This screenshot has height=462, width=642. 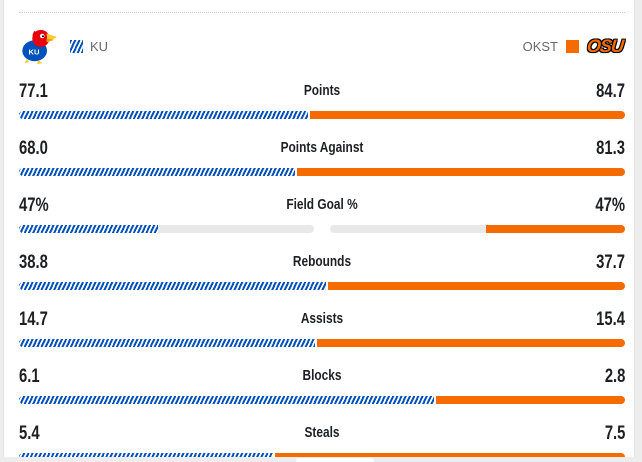 What do you see at coordinates (322, 229) in the screenshot?
I see `percent-comparison-bar` at bounding box center [322, 229].